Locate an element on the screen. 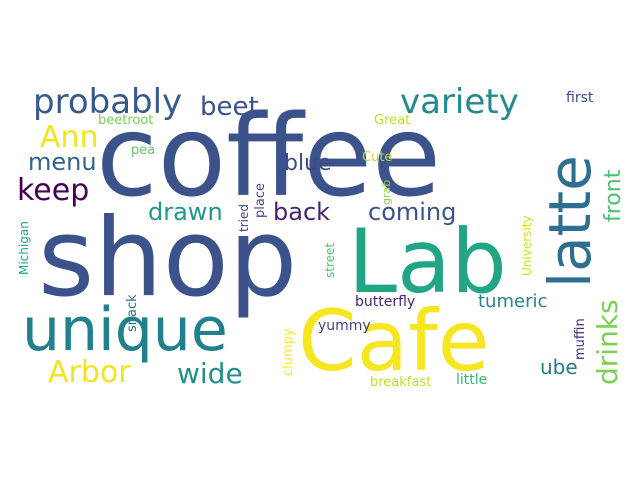 The width and height of the screenshot is (640, 480). word-front: front is located at coordinates (613, 195).